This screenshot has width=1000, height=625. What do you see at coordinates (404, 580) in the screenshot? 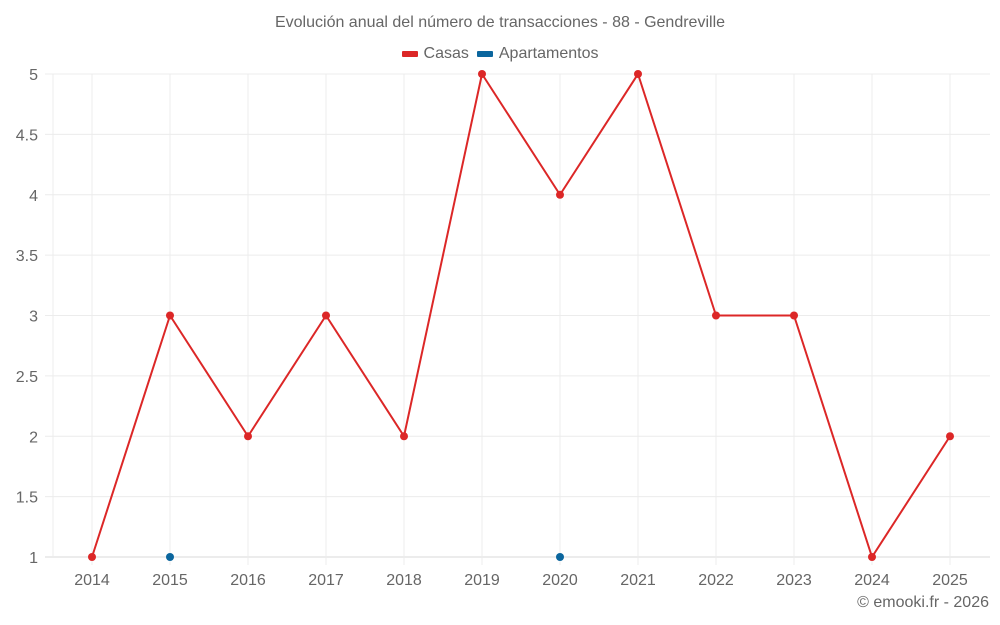
I see `x-tick-label: 2018` at bounding box center [404, 580].